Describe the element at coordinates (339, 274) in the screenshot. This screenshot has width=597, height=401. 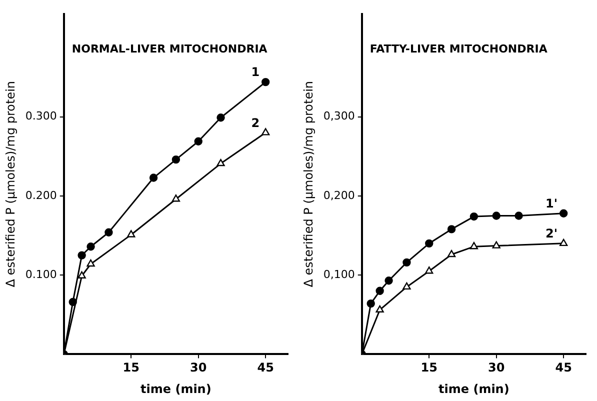
I see `y-tick-label: 0,100` at that location.